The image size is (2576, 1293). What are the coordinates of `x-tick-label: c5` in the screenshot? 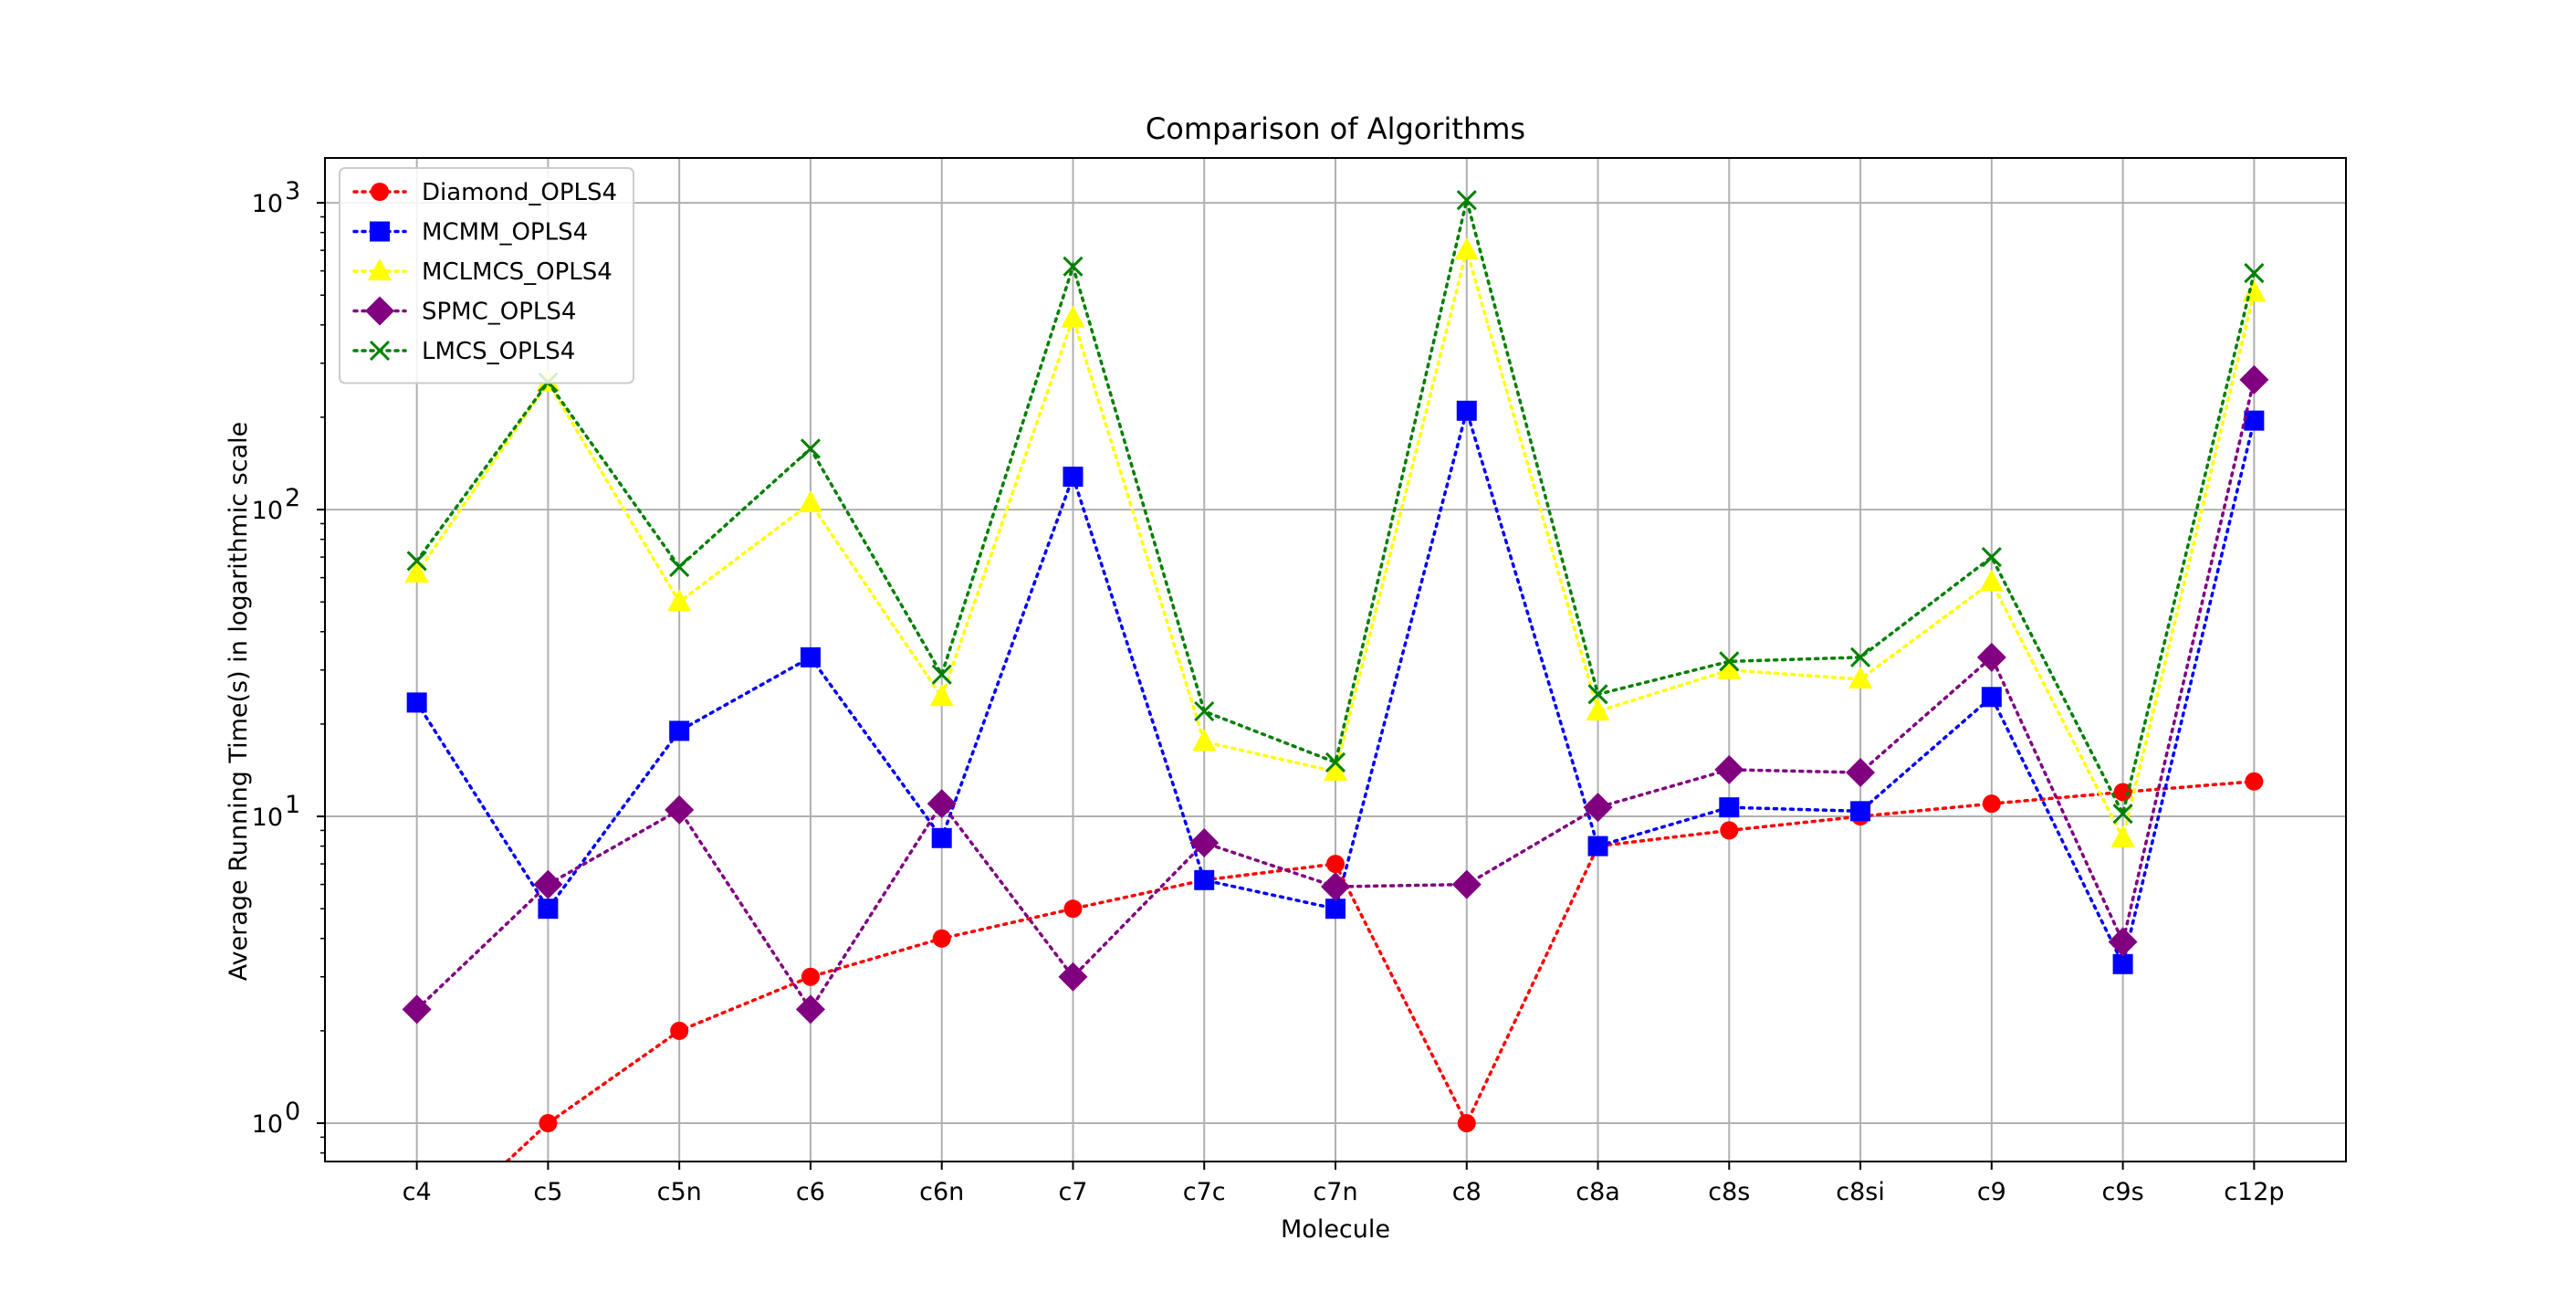 It's located at (548, 1192).